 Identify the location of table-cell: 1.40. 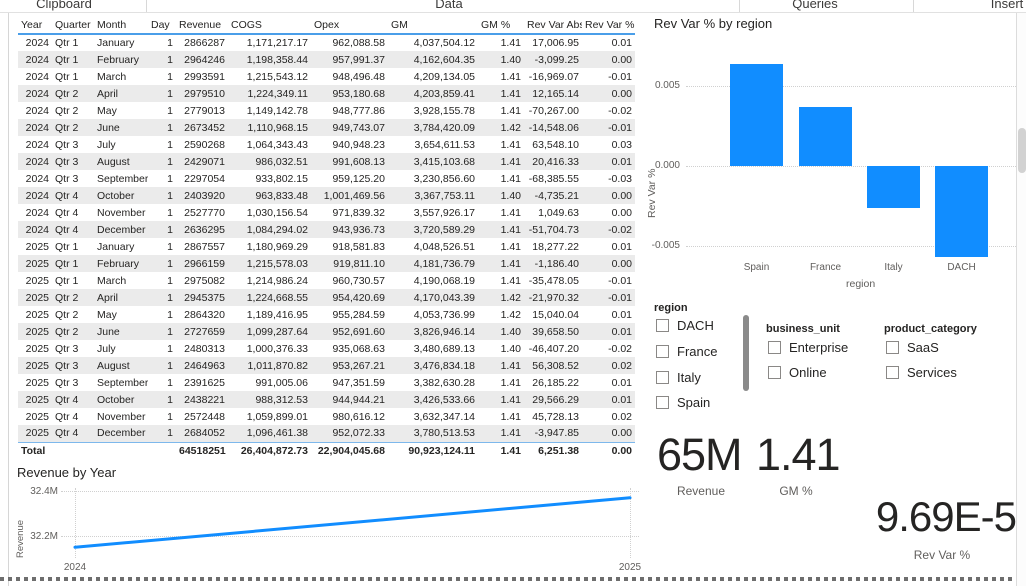
(501, 195).